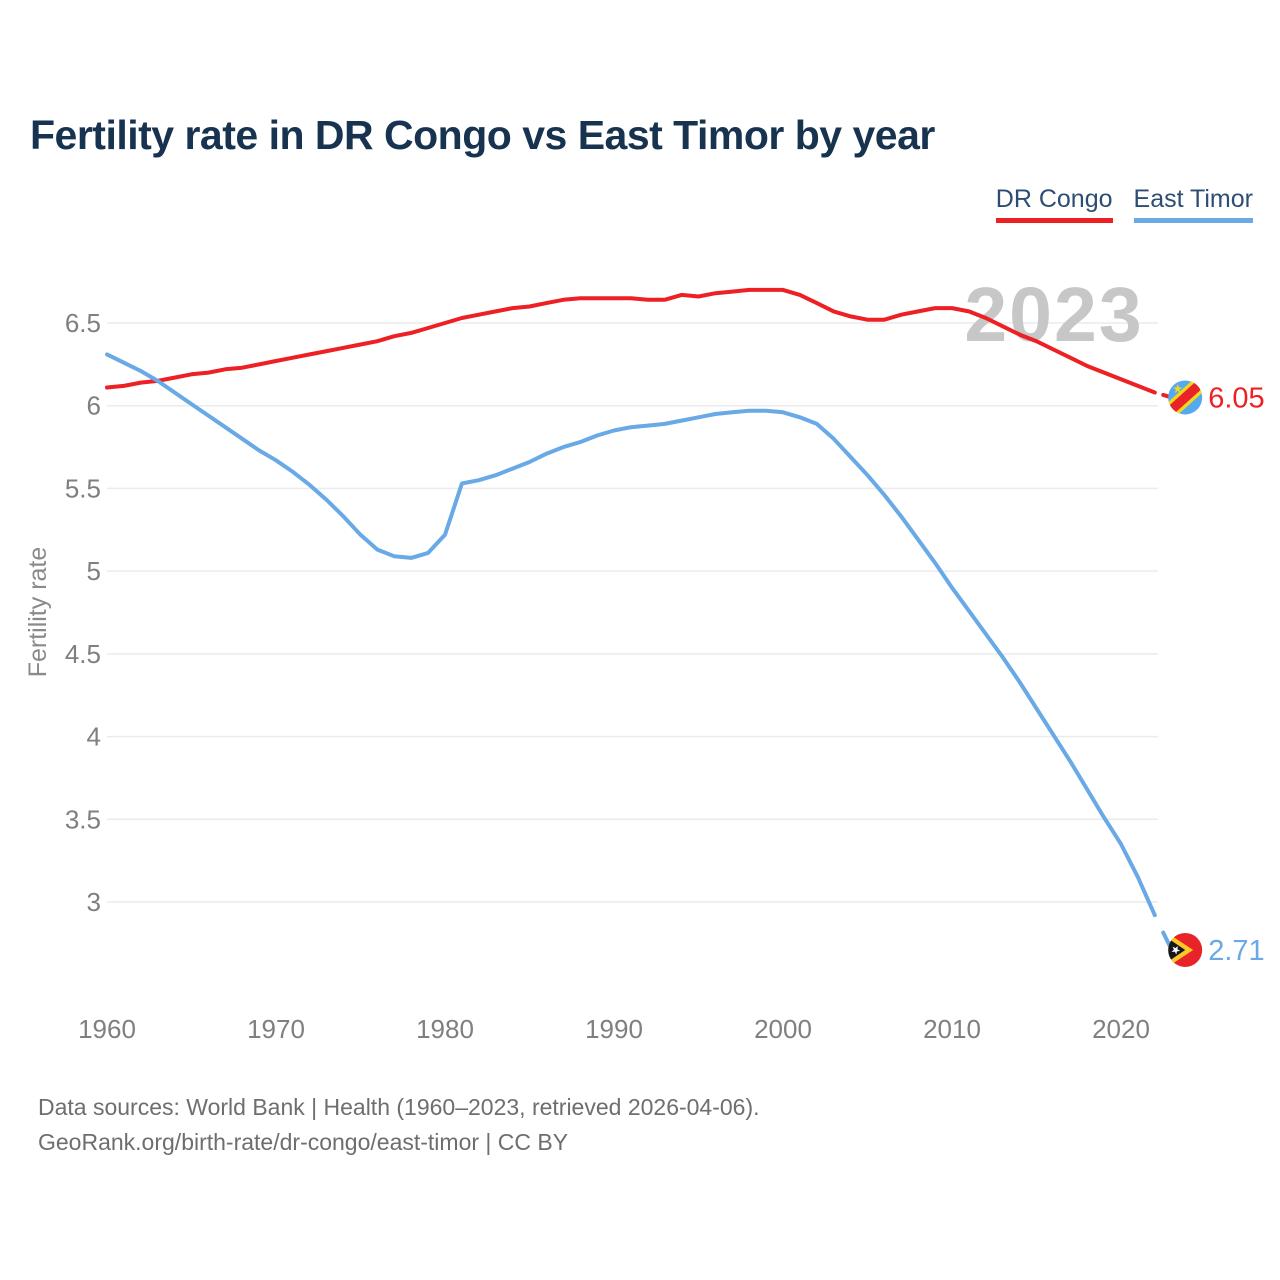  Describe the element at coordinates (94, 737) in the screenshot. I see `y-tick-label: 4` at that location.